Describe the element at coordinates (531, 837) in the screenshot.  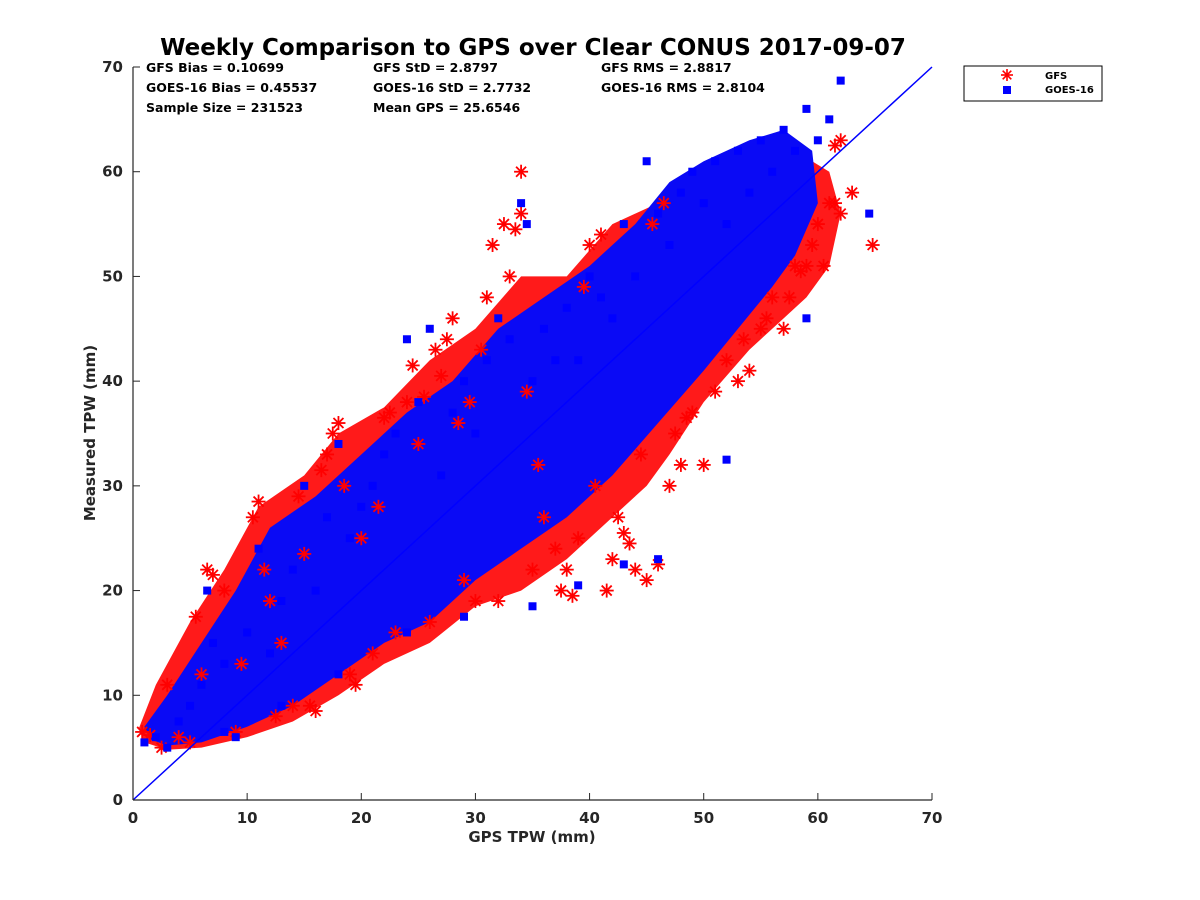
I see `x-axis-label: GPS TPW (mm)` at that location.